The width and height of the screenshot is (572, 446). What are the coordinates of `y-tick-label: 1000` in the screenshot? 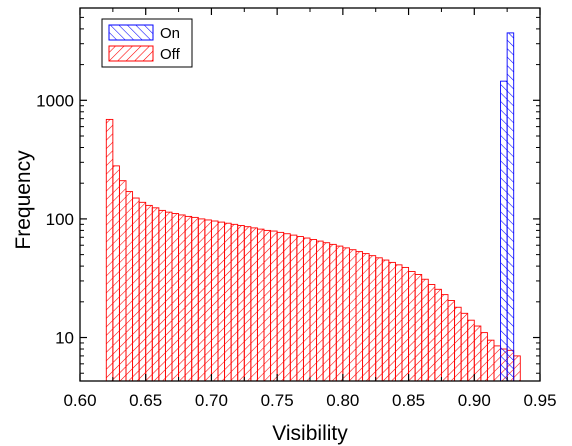 It's located at (55, 100).